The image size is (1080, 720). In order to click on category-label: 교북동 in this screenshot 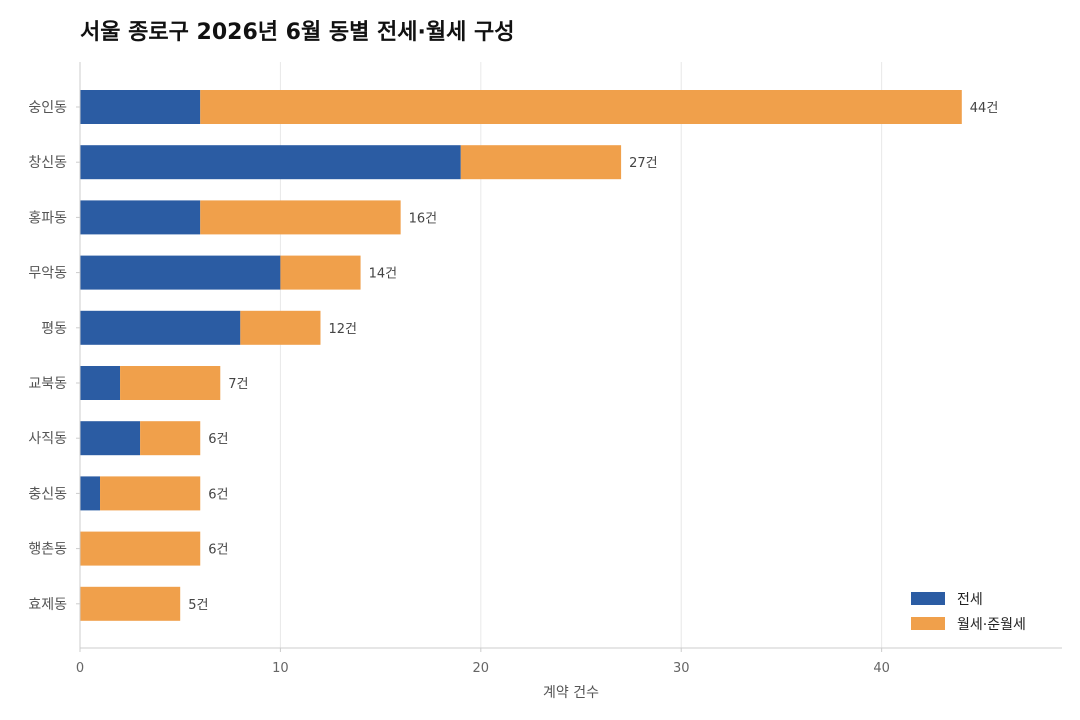, I will do `click(47, 384)`.